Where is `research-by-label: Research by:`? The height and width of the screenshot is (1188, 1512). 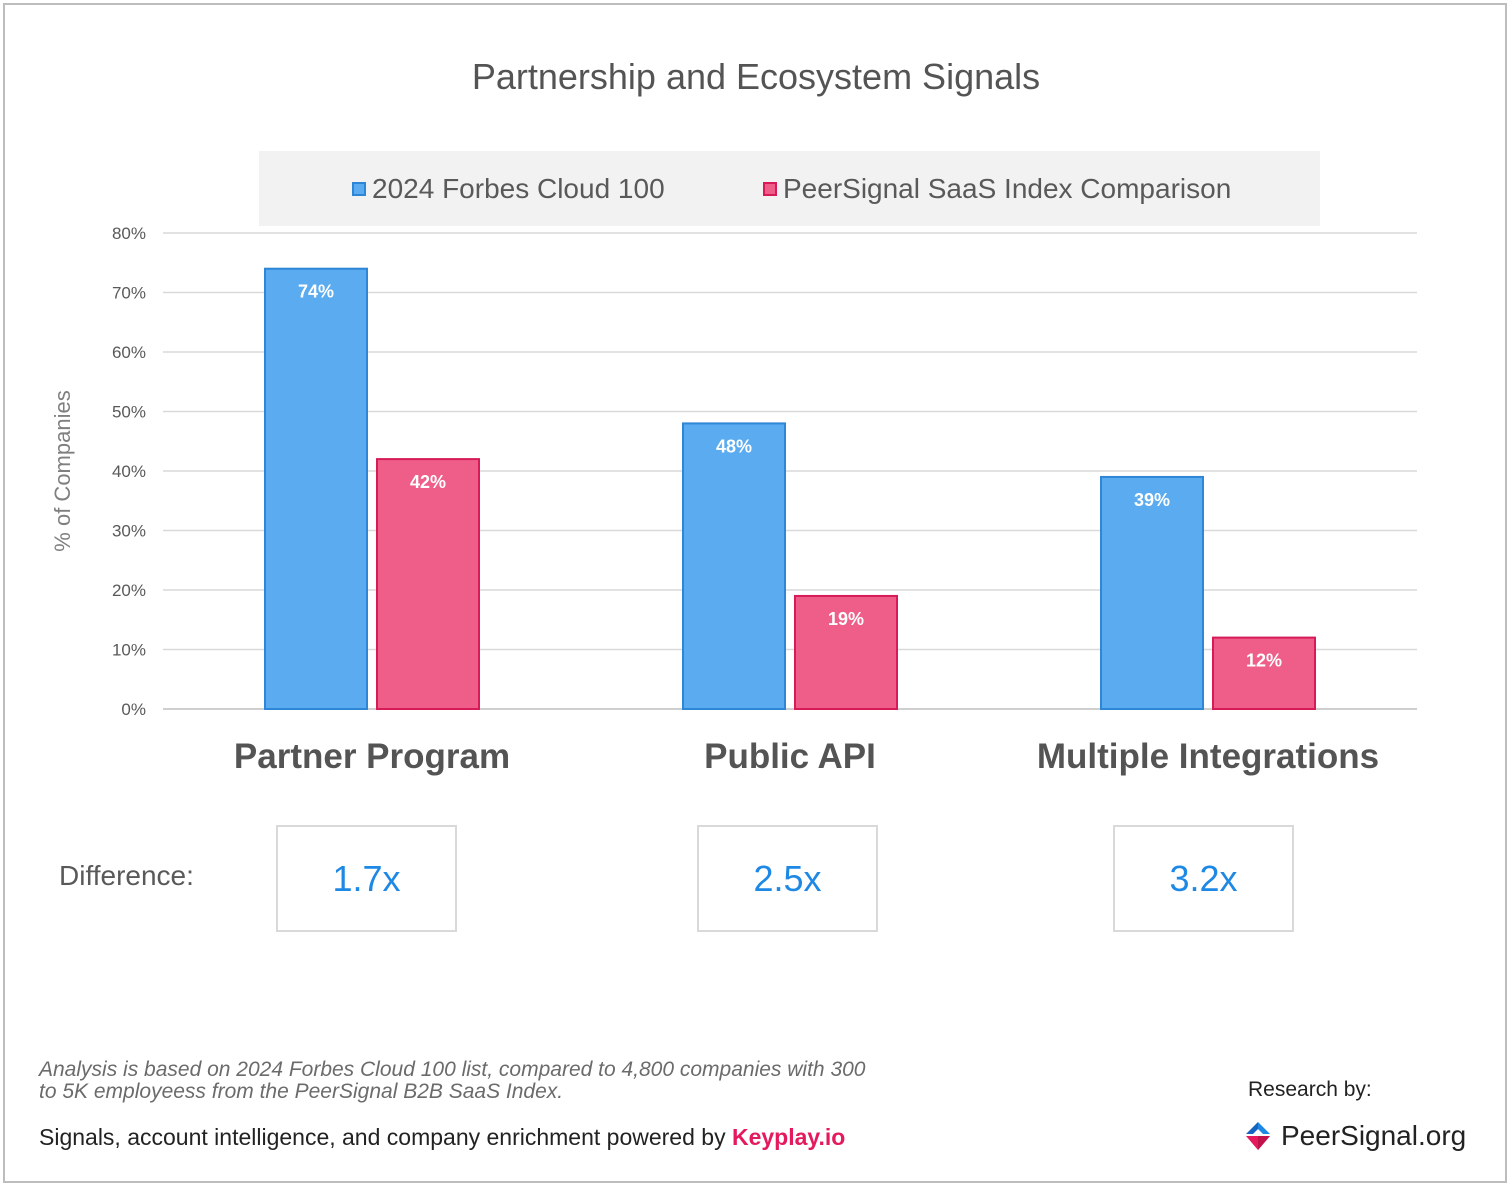
research-by-label: Research by: is located at coordinates (1310, 1089).